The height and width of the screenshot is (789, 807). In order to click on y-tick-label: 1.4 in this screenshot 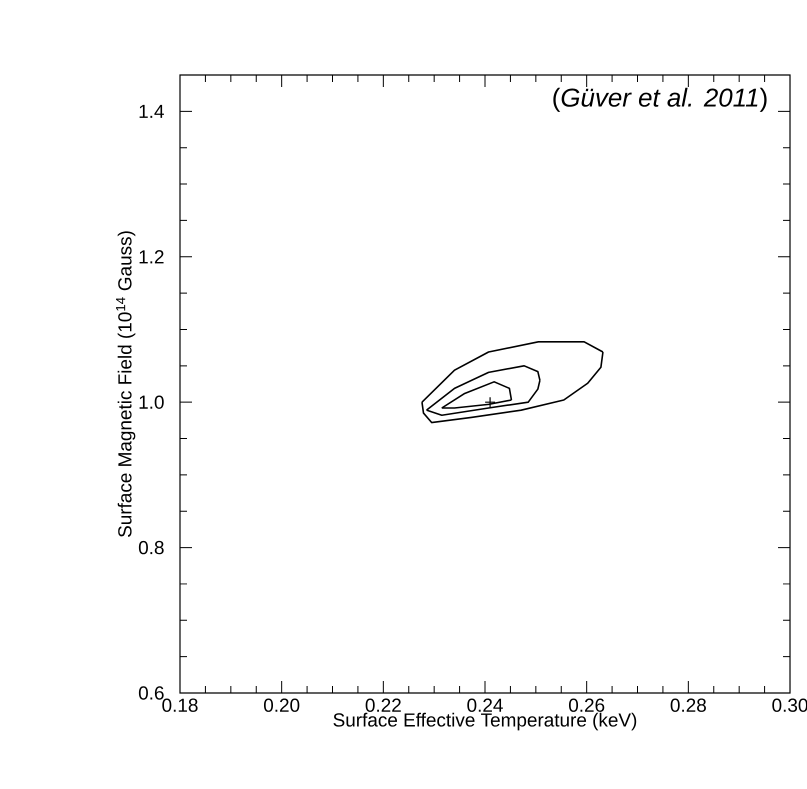, I will do `click(152, 111)`.